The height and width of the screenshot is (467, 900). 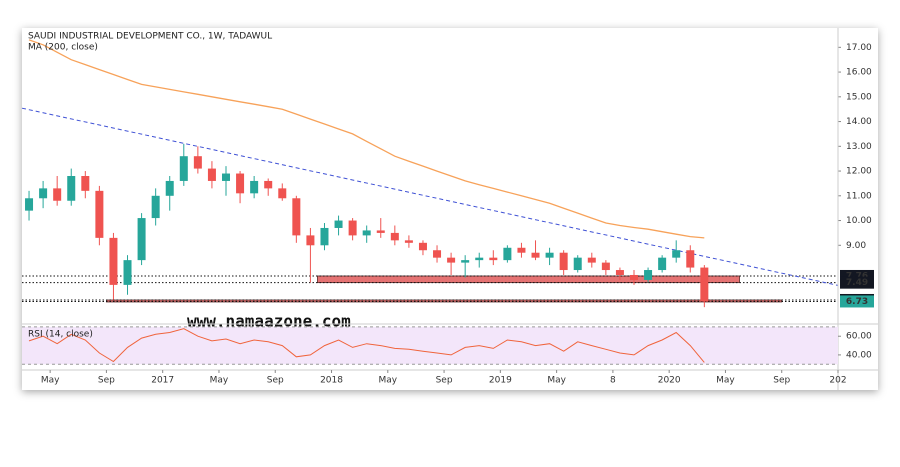 What do you see at coordinates (669, 381) in the screenshot?
I see `x-tick-label: 2020` at bounding box center [669, 381].